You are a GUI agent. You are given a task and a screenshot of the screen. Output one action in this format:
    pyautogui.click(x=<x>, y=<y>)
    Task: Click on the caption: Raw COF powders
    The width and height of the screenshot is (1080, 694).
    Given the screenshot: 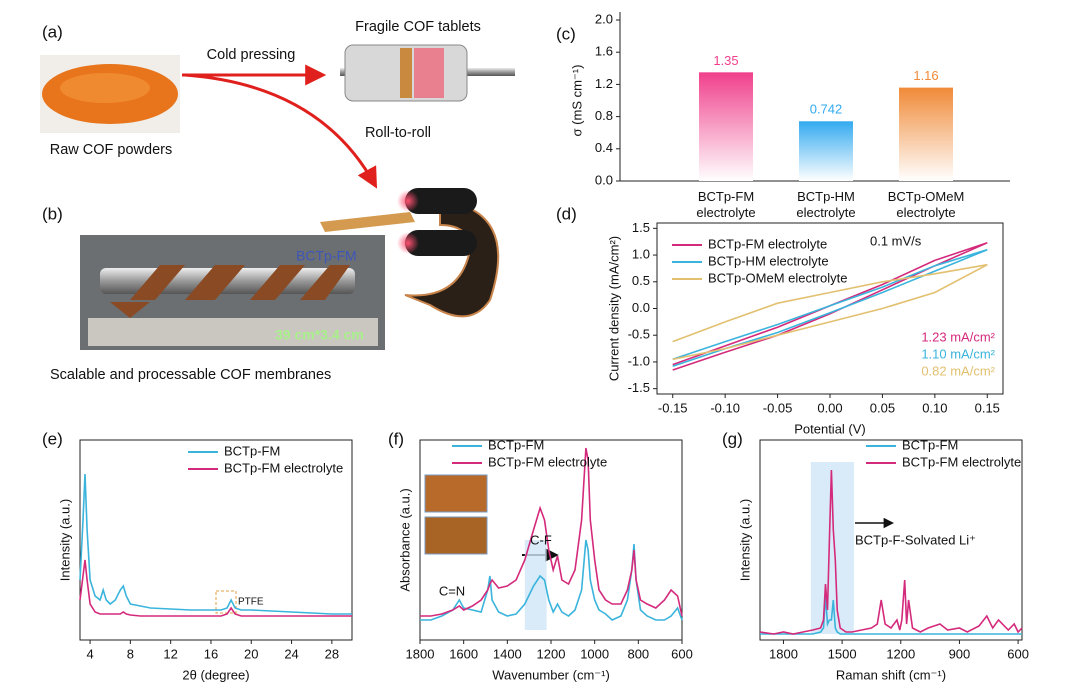 What is the action you would take?
    pyautogui.click(x=111, y=150)
    